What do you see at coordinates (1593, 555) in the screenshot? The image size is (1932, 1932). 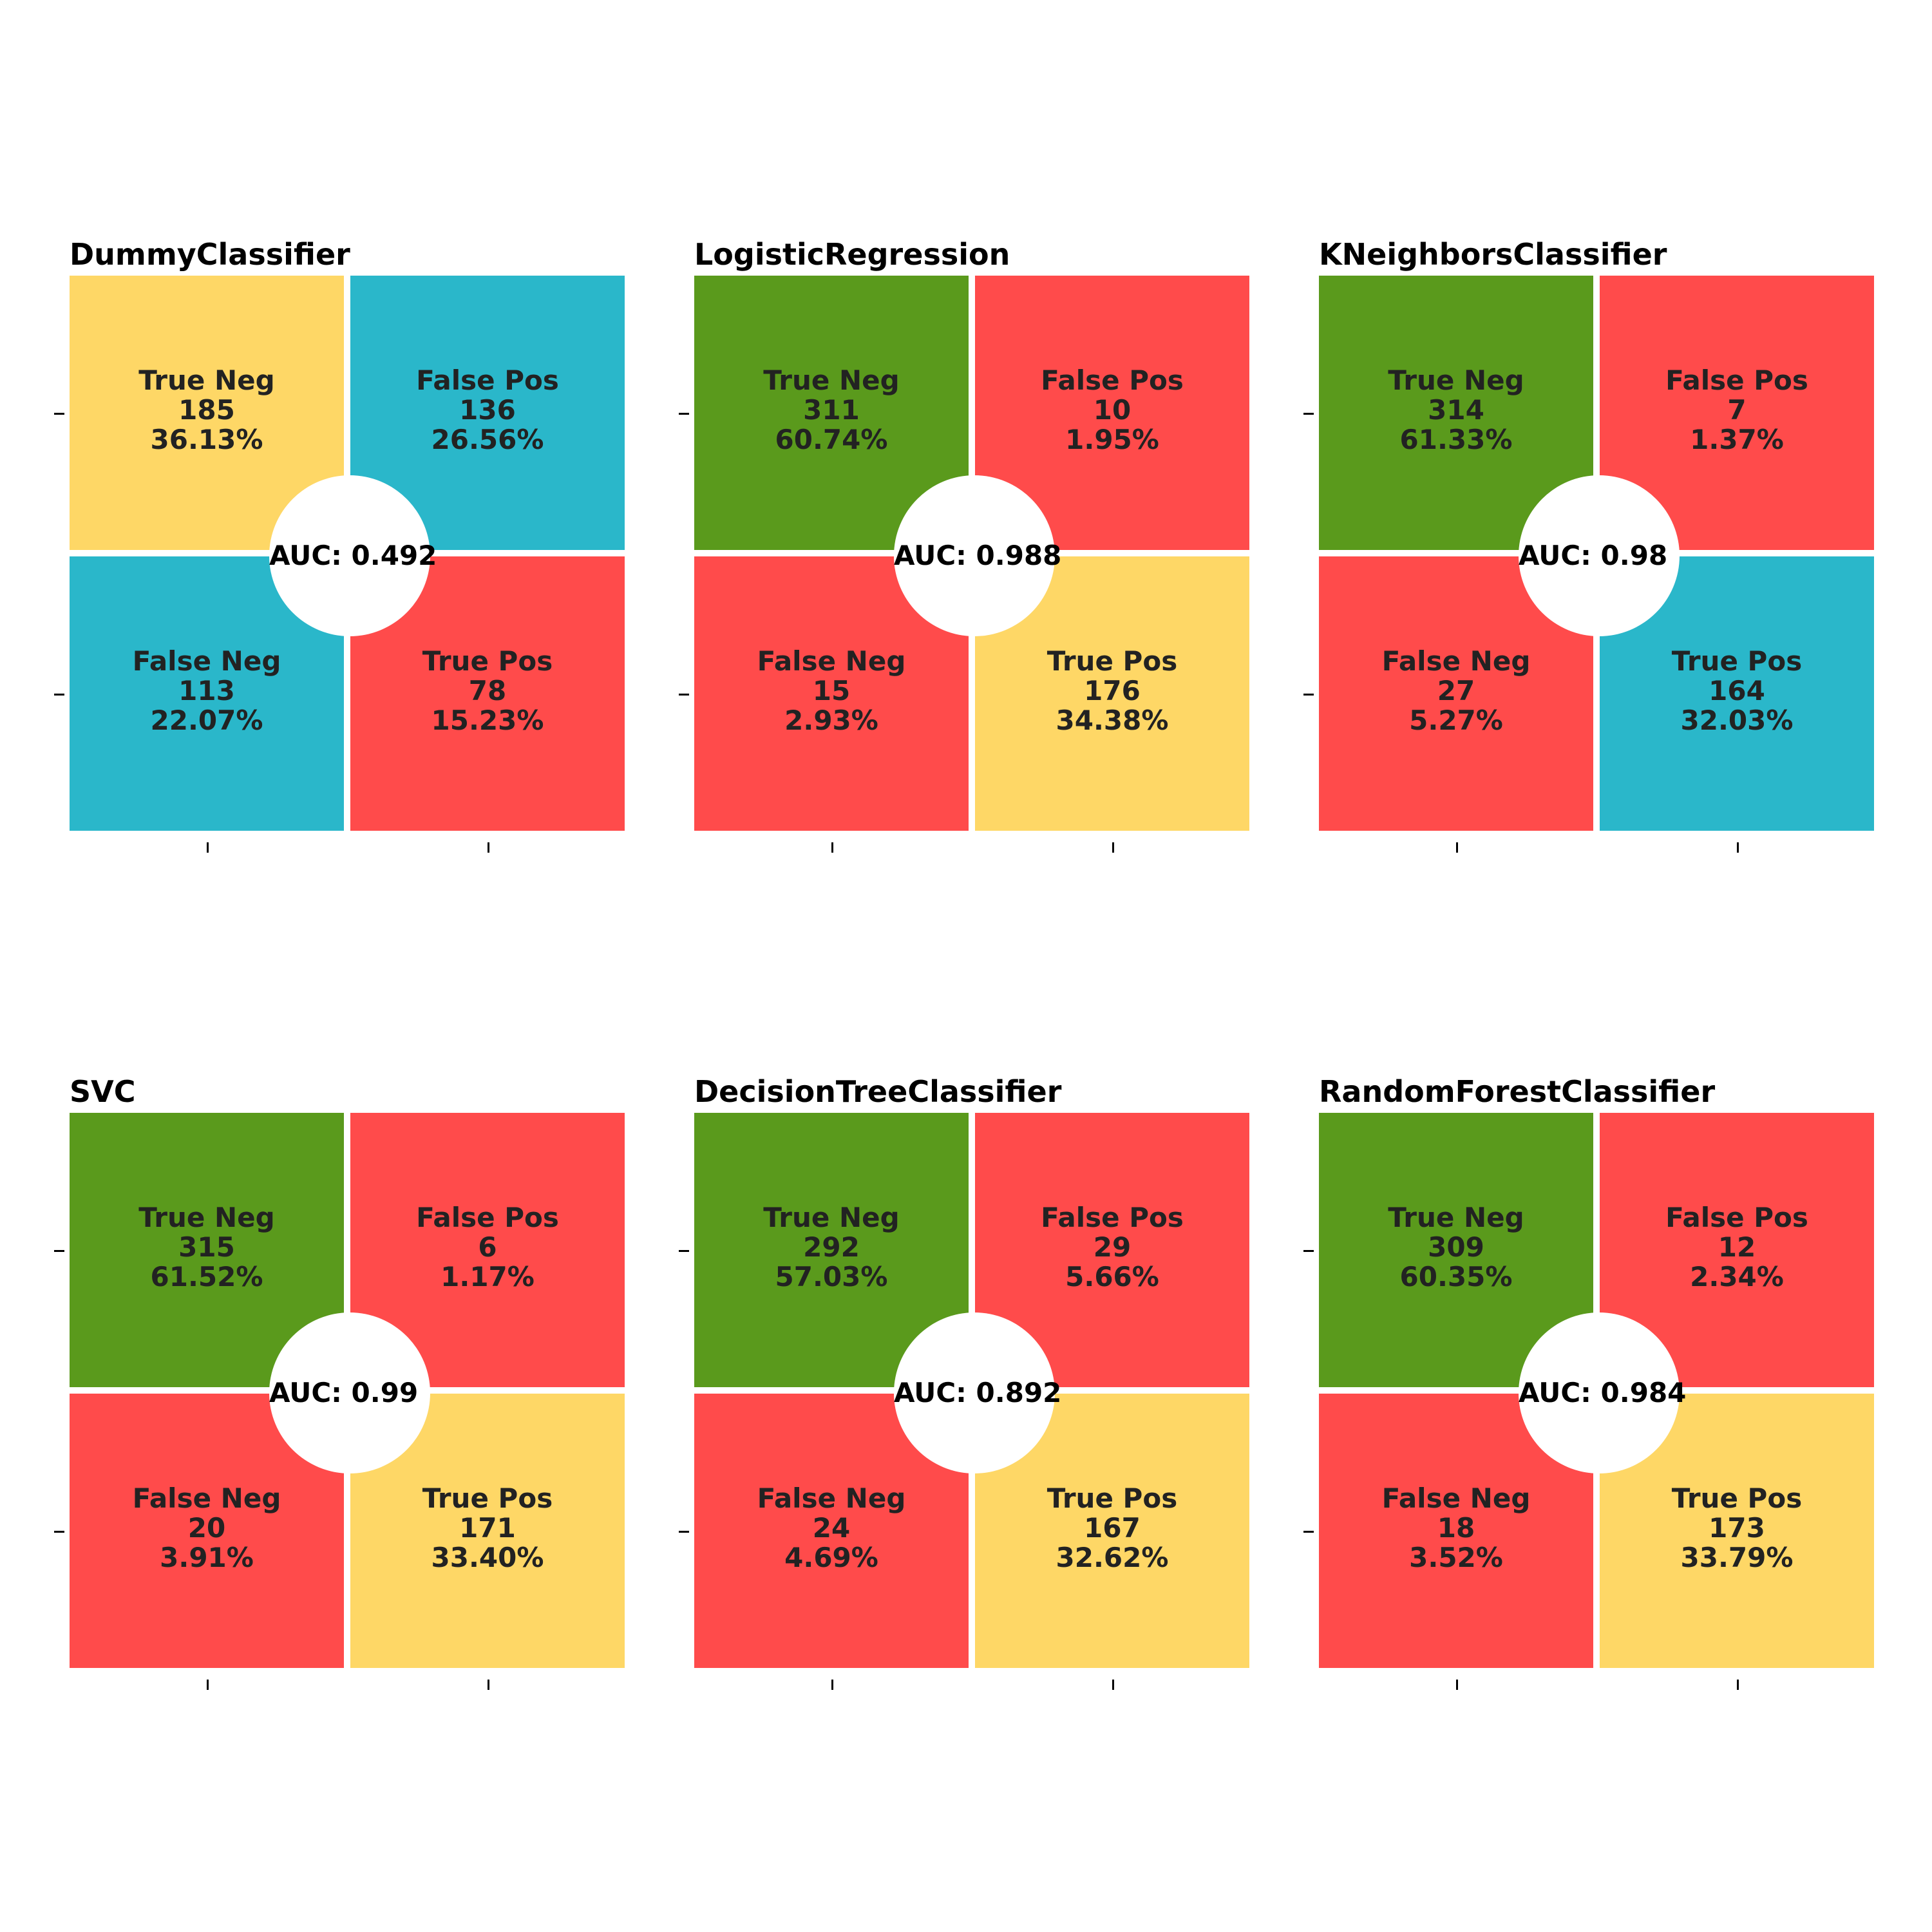 I see `auc-label: AUC: 0.98` at bounding box center [1593, 555].